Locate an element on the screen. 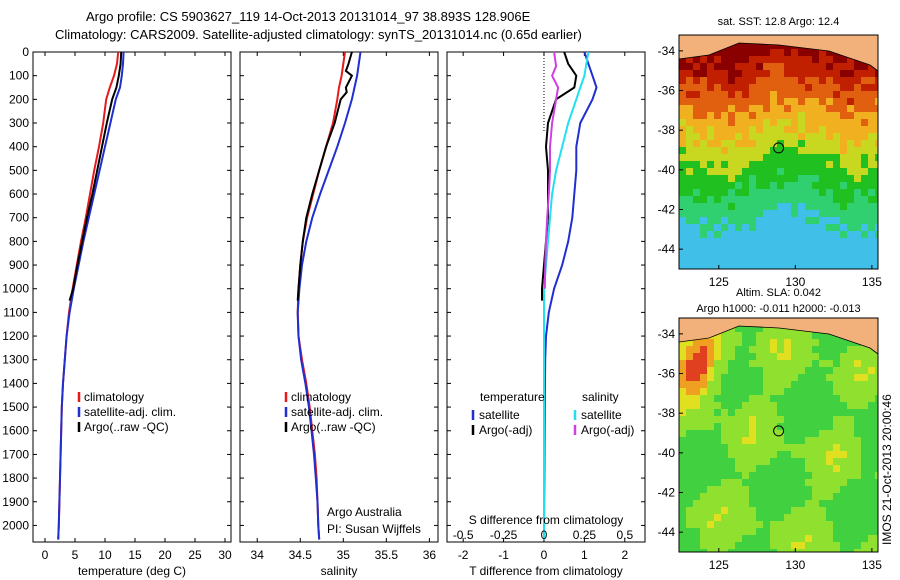 The height and width of the screenshot is (580, 900). lat-tick-label: -44 is located at coordinates (667, 532).